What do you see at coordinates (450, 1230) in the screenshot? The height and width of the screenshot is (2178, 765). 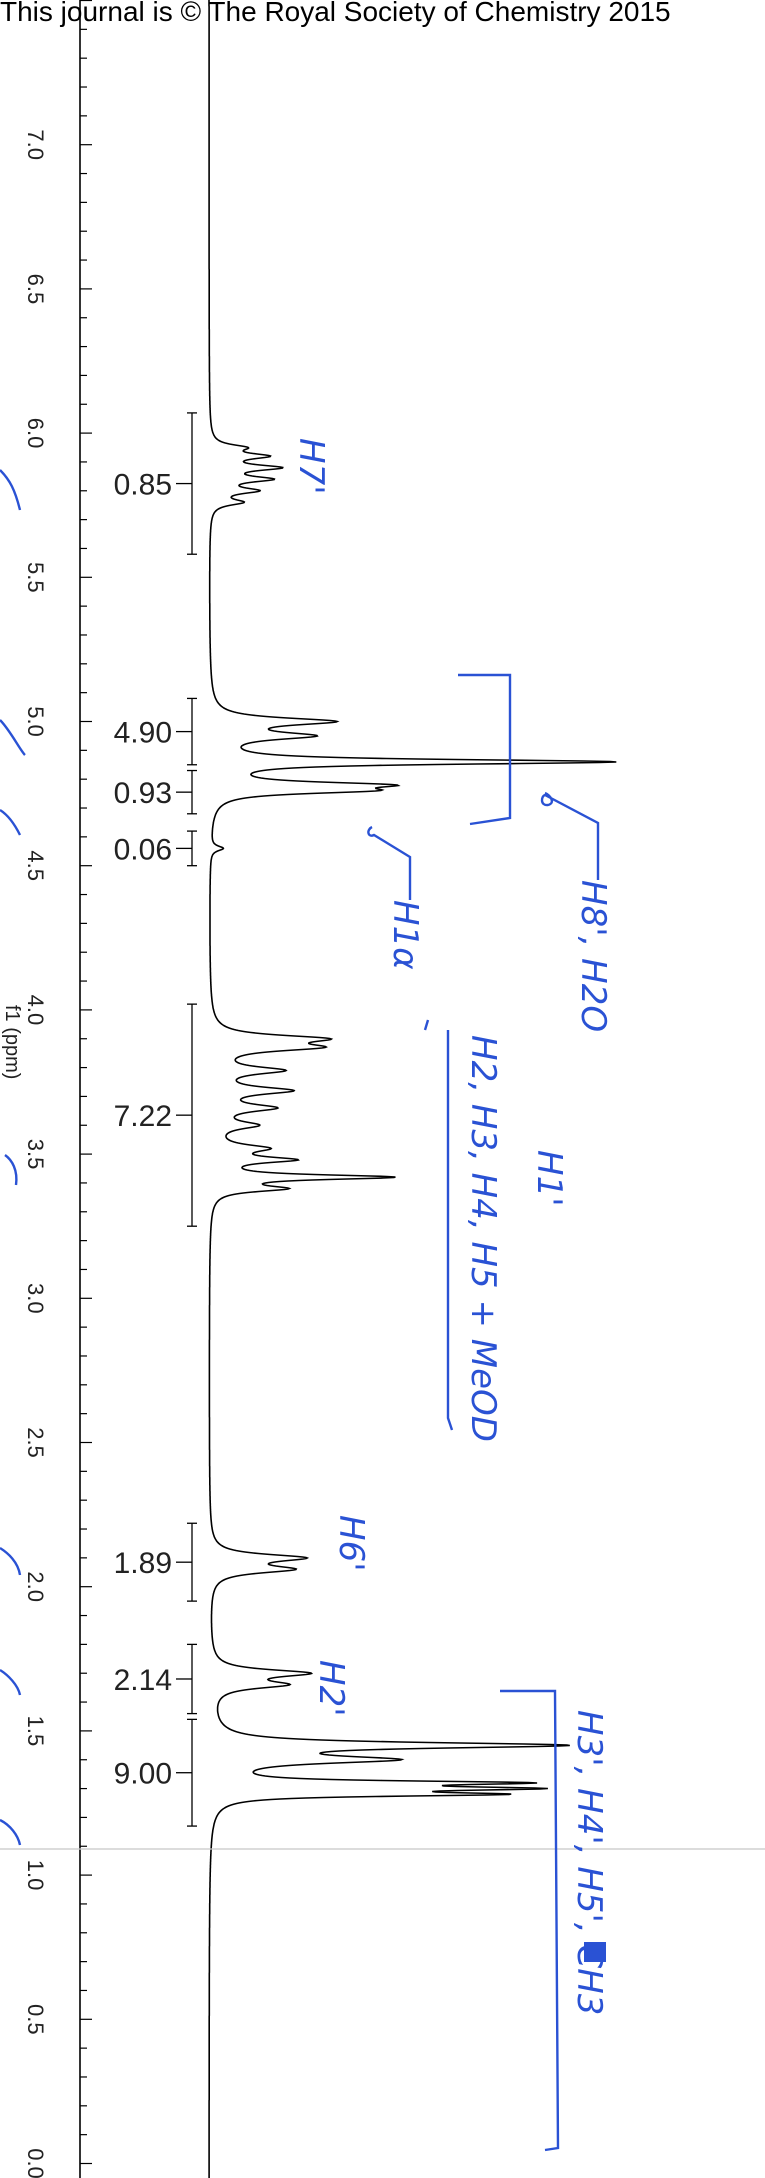 I see `bracket-h2345` at bounding box center [450, 1230].